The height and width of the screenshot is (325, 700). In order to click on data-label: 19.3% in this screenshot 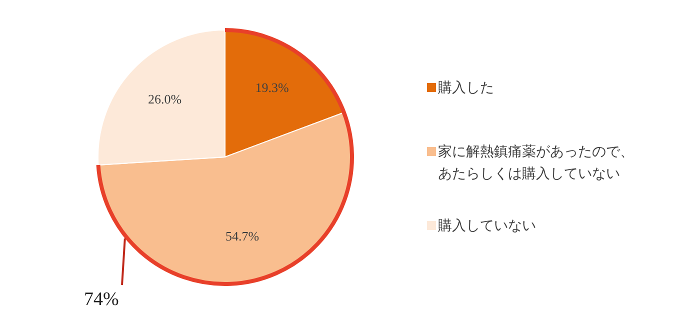, I will do `click(272, 88)`.